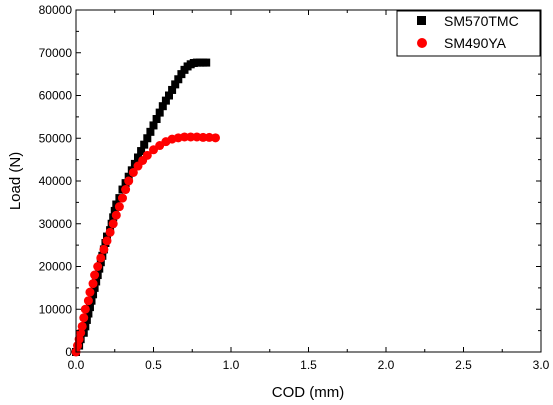 The height and width of the screenshot is (405, 553). What do you see at coordinates (56, 267) in the screenshot?
I see `y-tick-label: 20000` at bounding box center [56, 267].